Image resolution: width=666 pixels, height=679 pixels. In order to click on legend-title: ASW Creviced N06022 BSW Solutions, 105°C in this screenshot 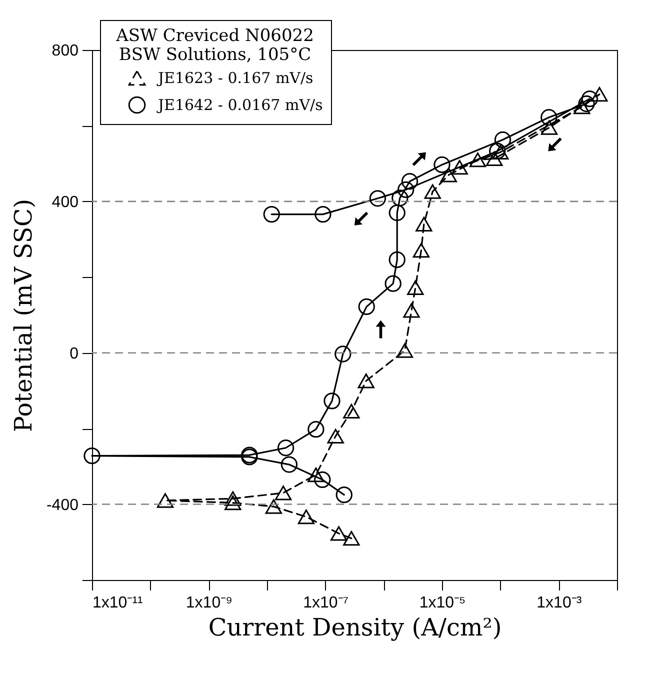, I will do `click(214, 45)`.